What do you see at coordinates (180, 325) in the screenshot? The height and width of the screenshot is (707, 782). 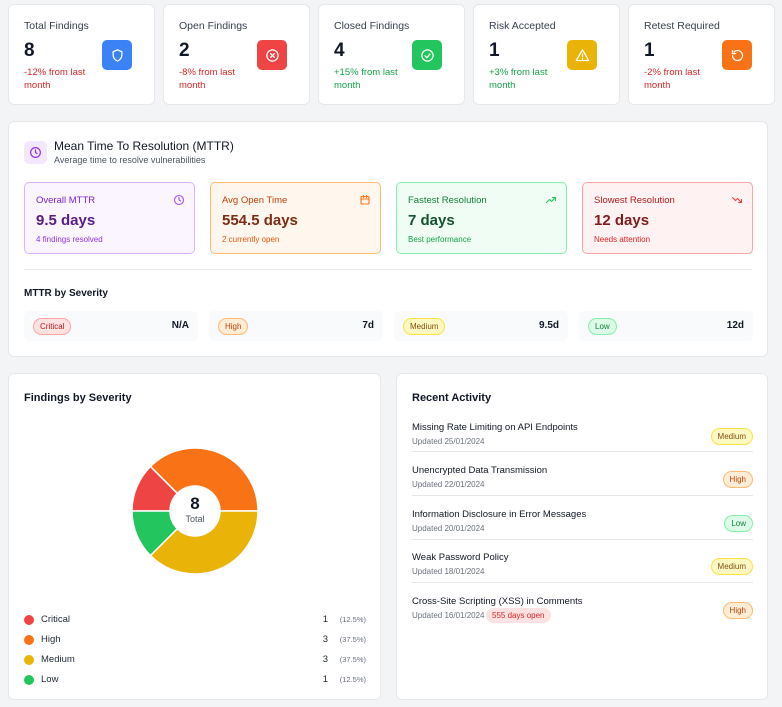 I see `severity-mttr-value: N/A` at bounding box center [180, 325].